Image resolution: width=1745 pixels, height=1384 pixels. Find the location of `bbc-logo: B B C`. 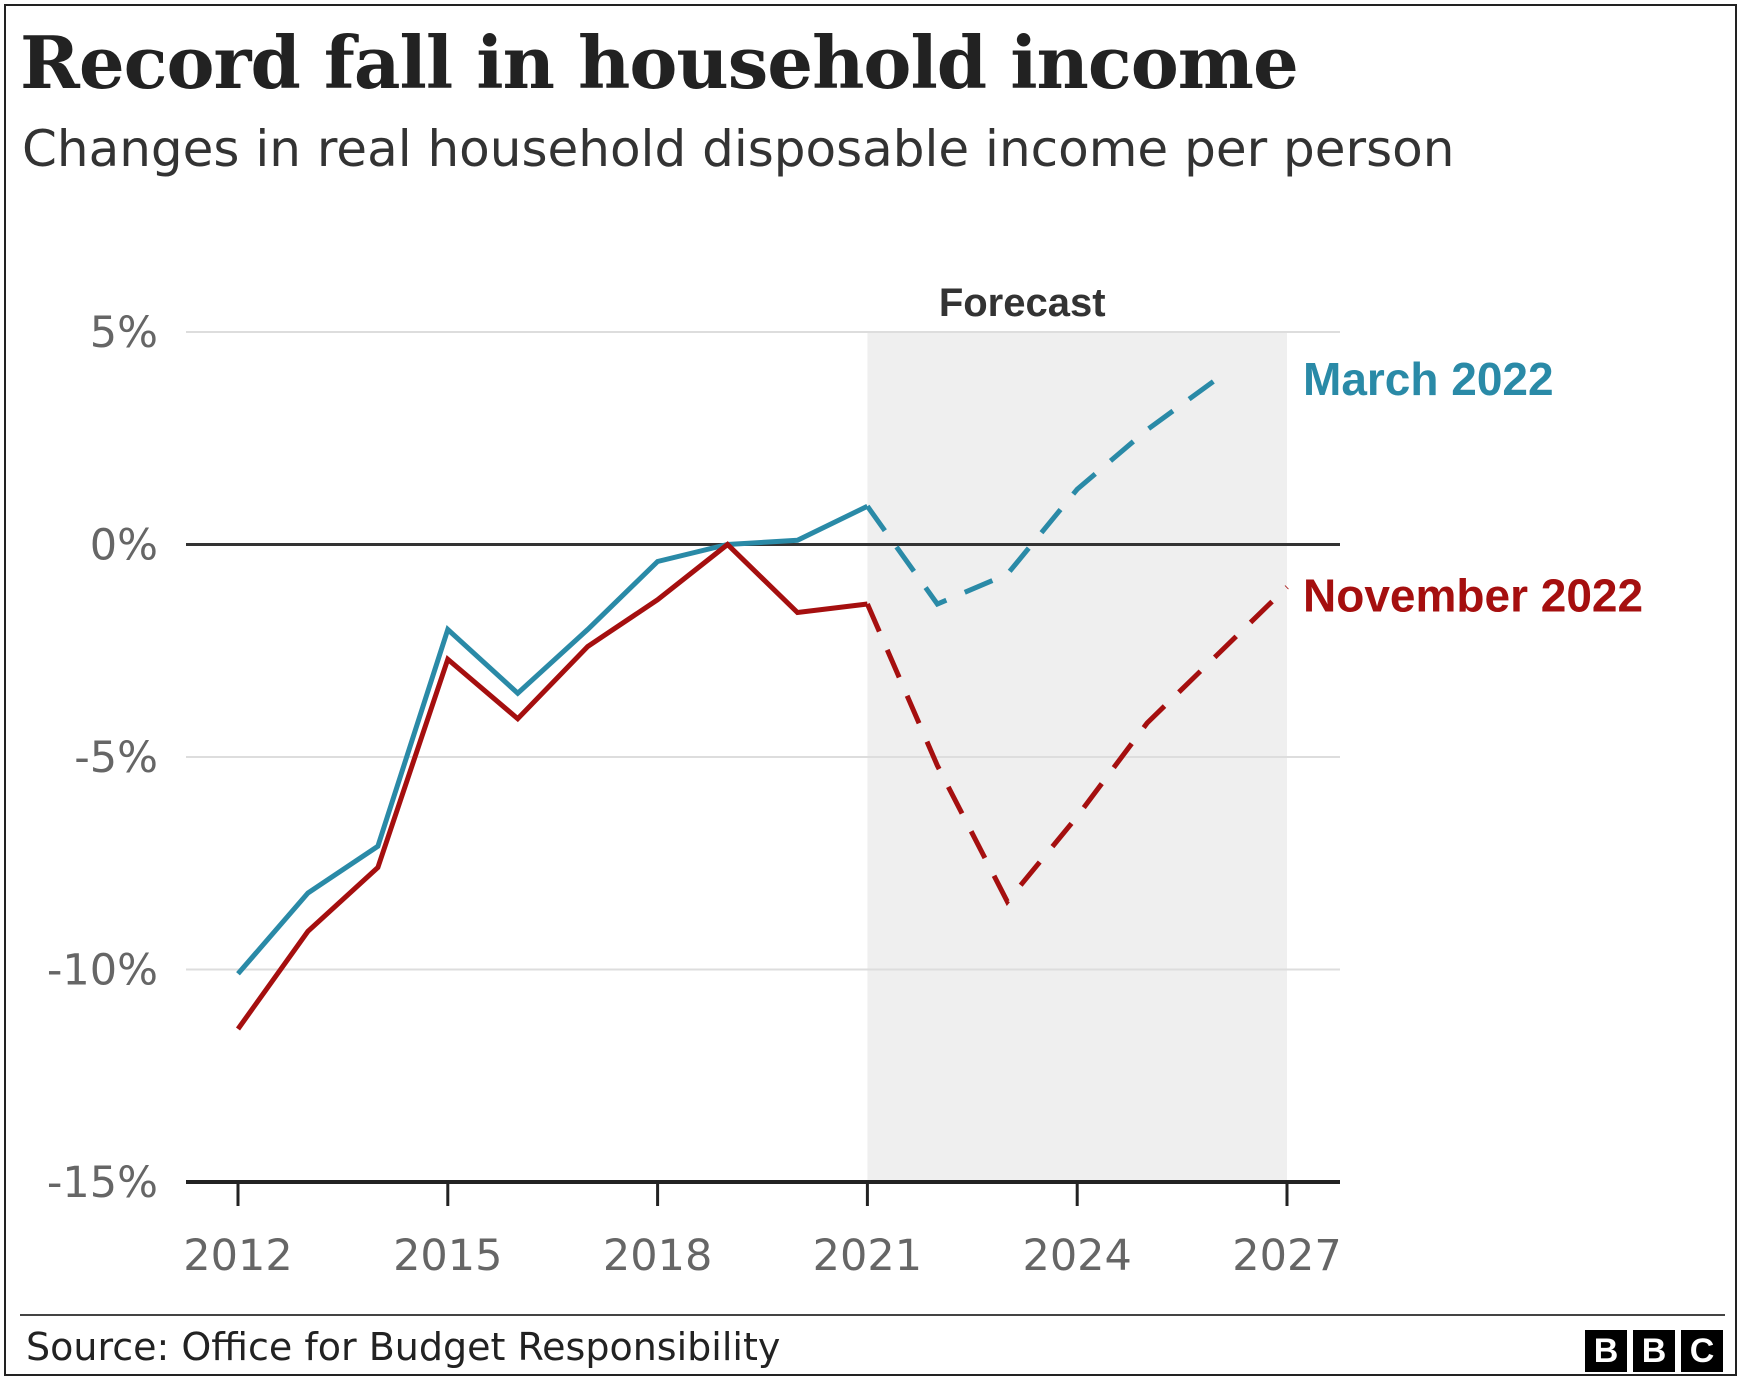

bbc-logo: B B C is located at coordinates (1654, 1351).